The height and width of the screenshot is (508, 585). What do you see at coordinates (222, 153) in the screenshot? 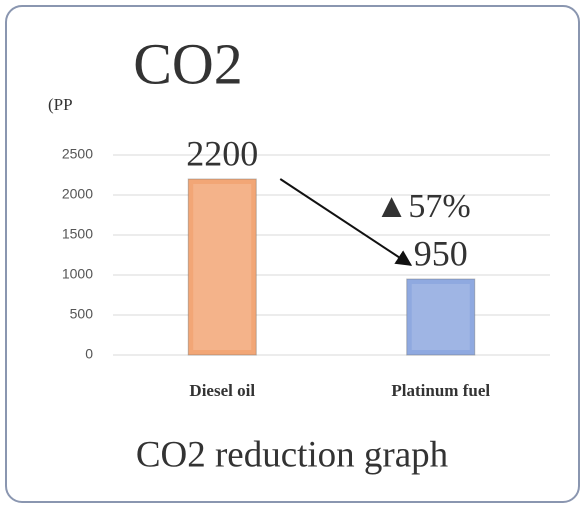
I see `data-label: 2200` at bounding box center [222, 153].